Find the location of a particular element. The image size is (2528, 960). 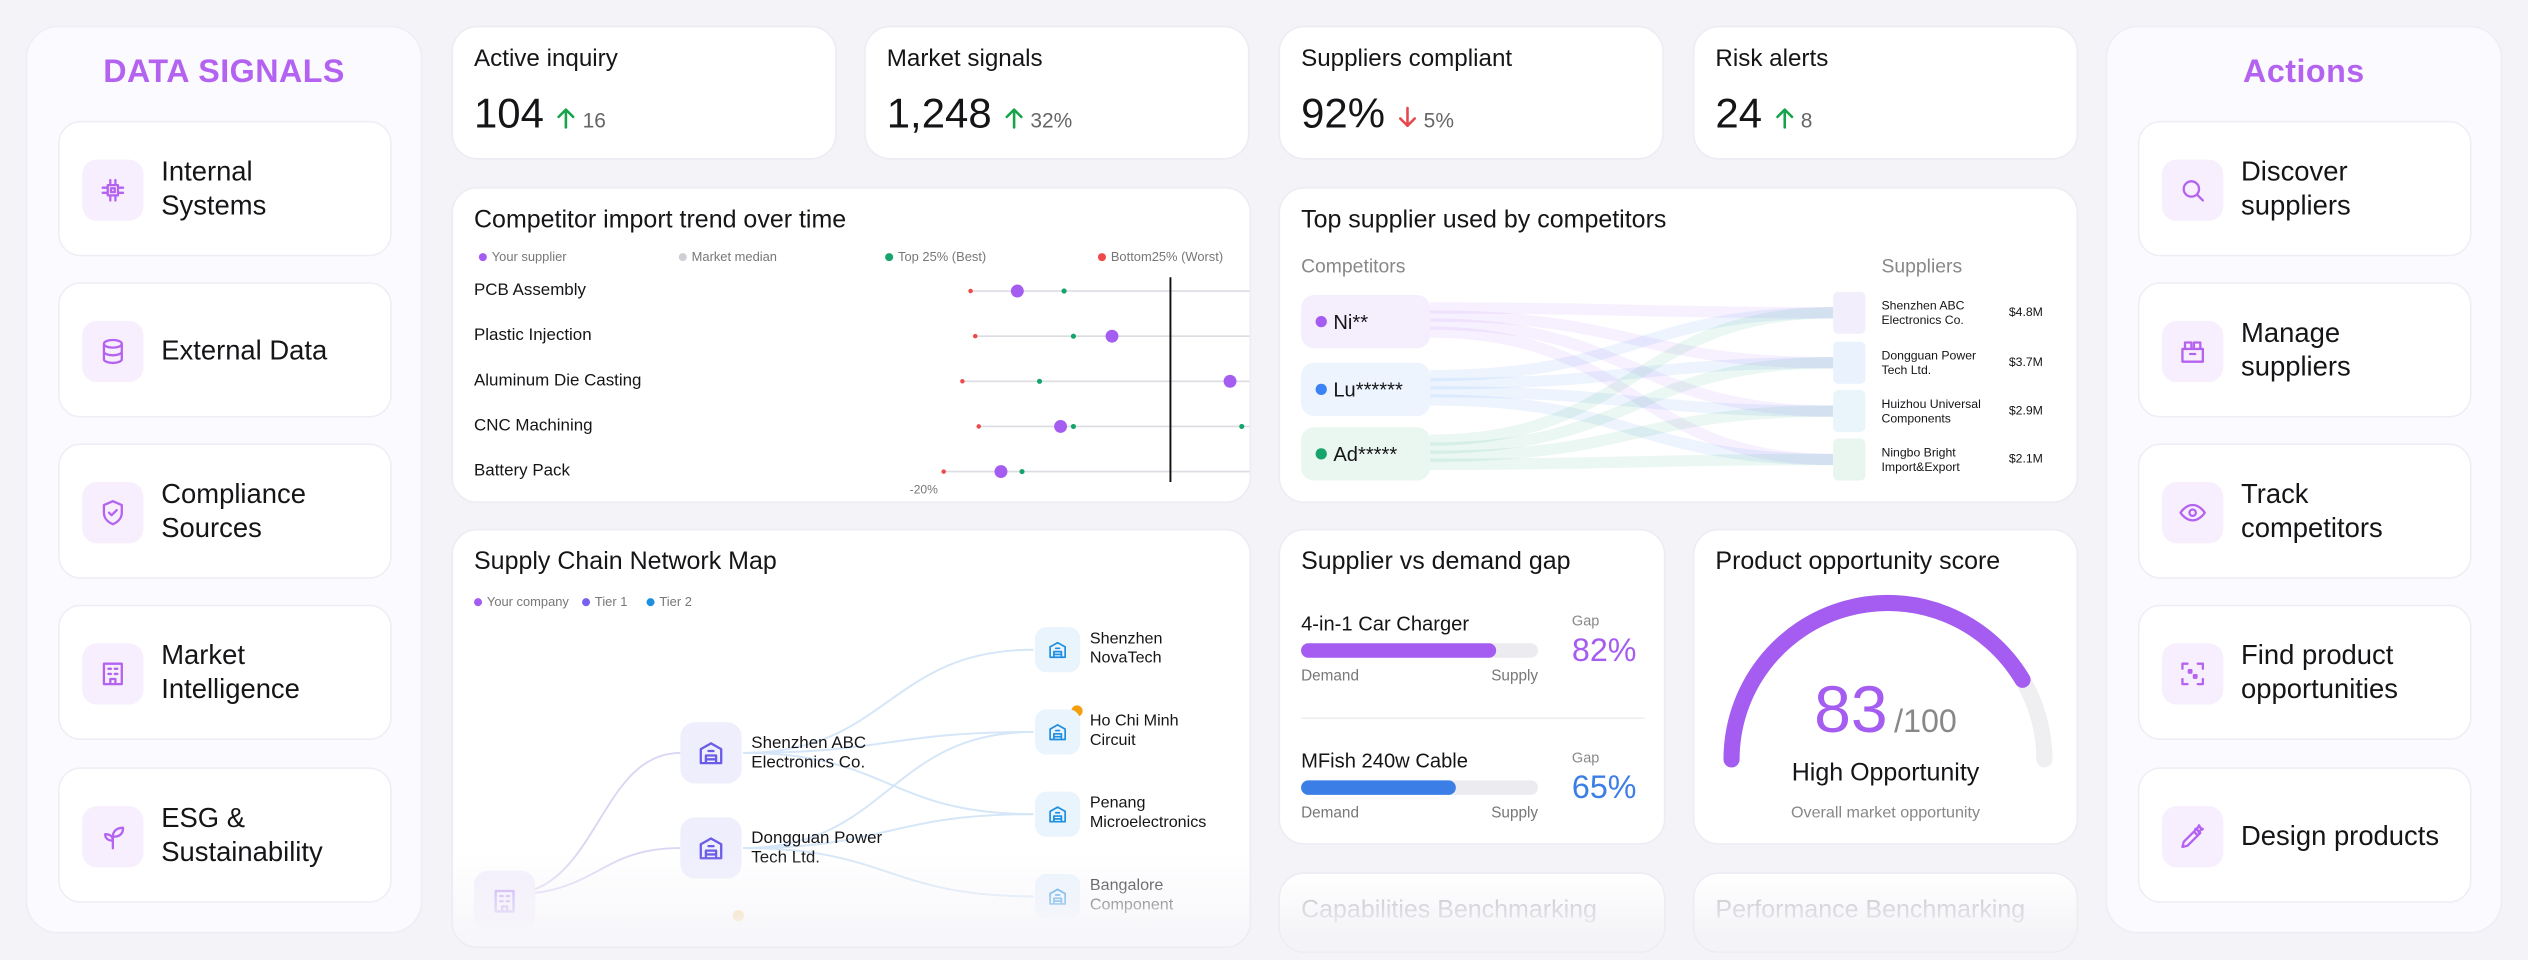

demand-label: Demand is located at coordinates (1330, 676).